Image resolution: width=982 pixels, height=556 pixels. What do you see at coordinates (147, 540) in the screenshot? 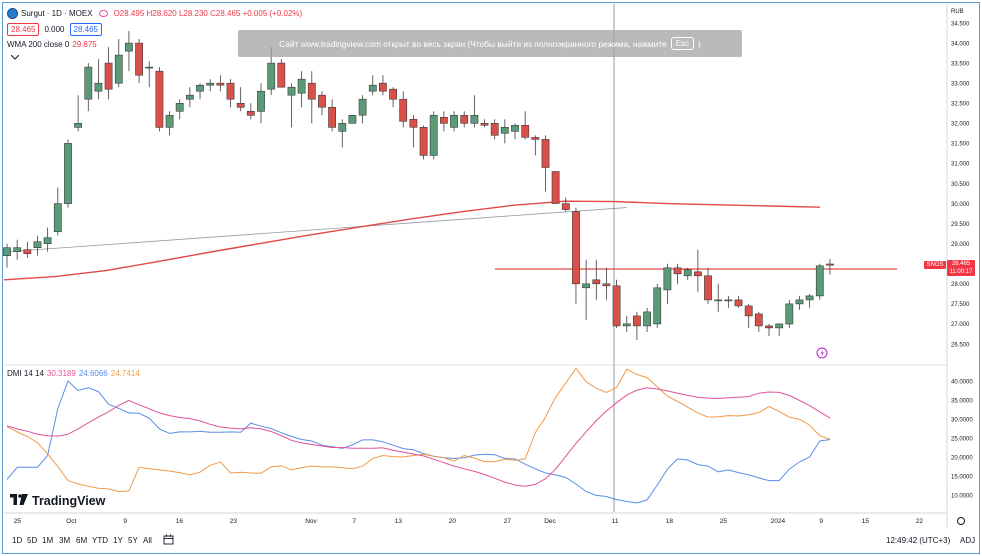
I see `range-all: All` at bounding box center [147, 540].